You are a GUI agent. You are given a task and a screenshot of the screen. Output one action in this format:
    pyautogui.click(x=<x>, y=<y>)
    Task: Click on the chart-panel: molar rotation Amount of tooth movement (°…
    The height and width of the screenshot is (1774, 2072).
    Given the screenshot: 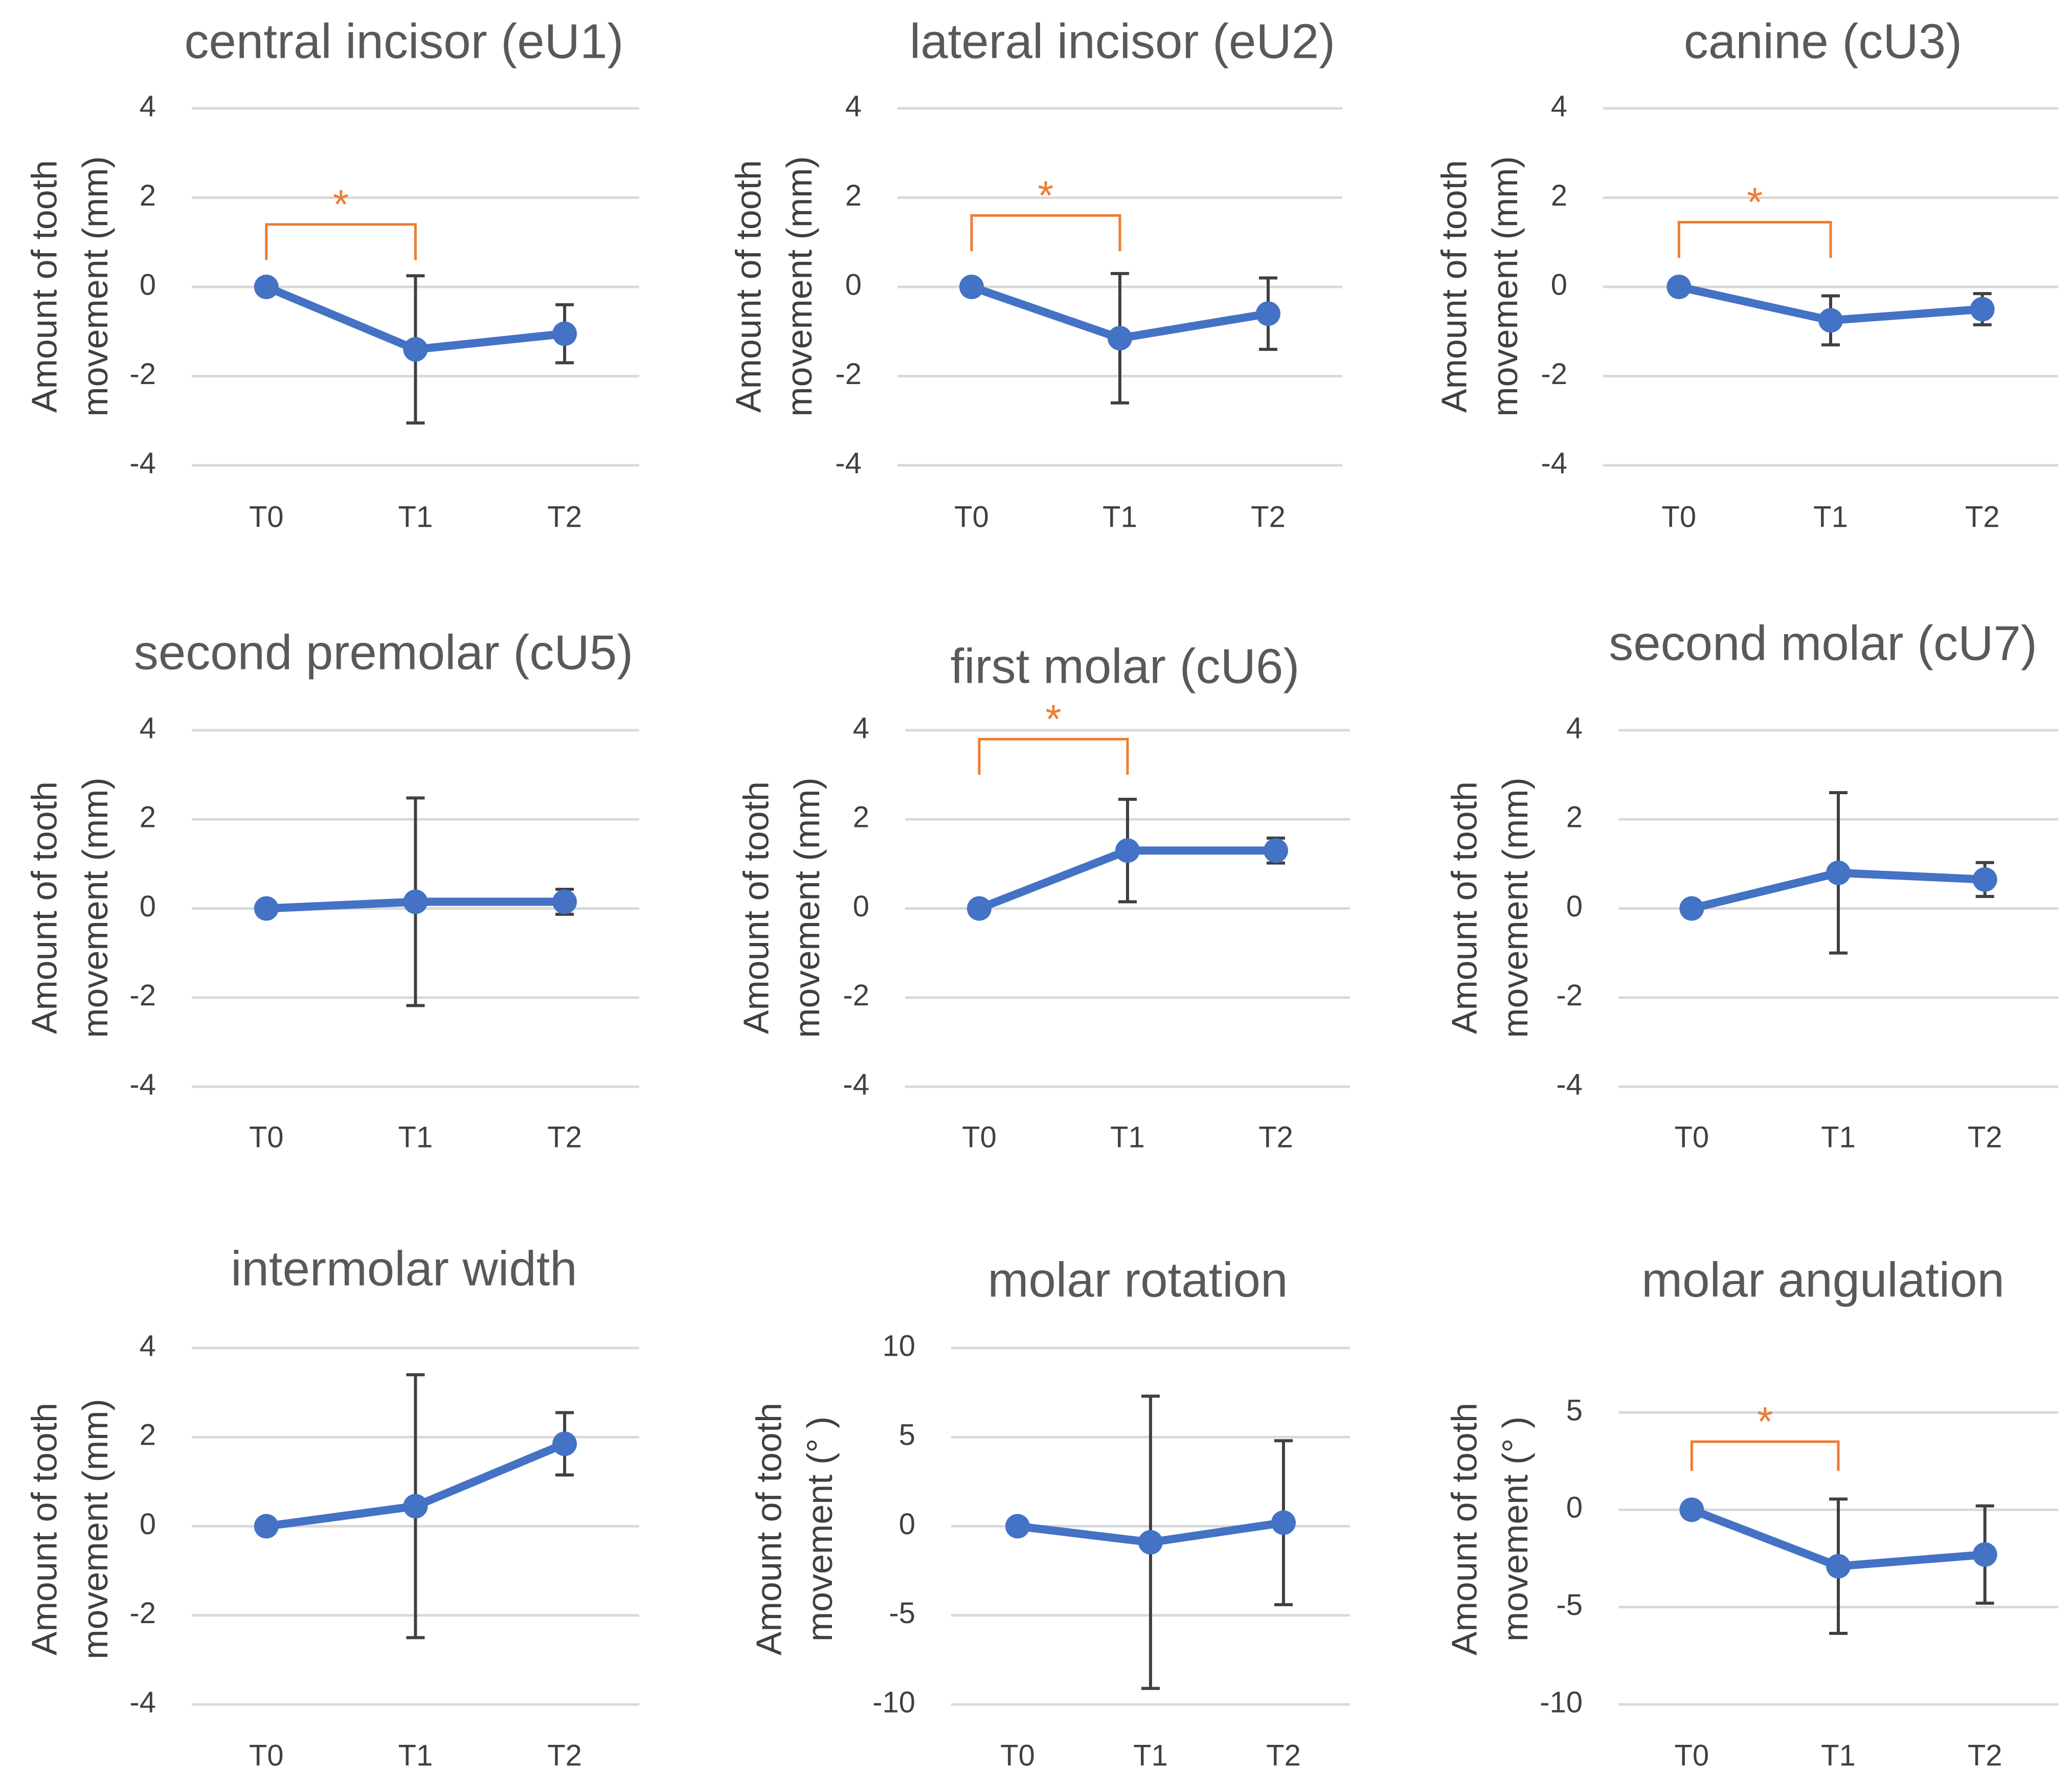 What is the action you would take?
    pyautogui.click(x=1050, y=1512)
    